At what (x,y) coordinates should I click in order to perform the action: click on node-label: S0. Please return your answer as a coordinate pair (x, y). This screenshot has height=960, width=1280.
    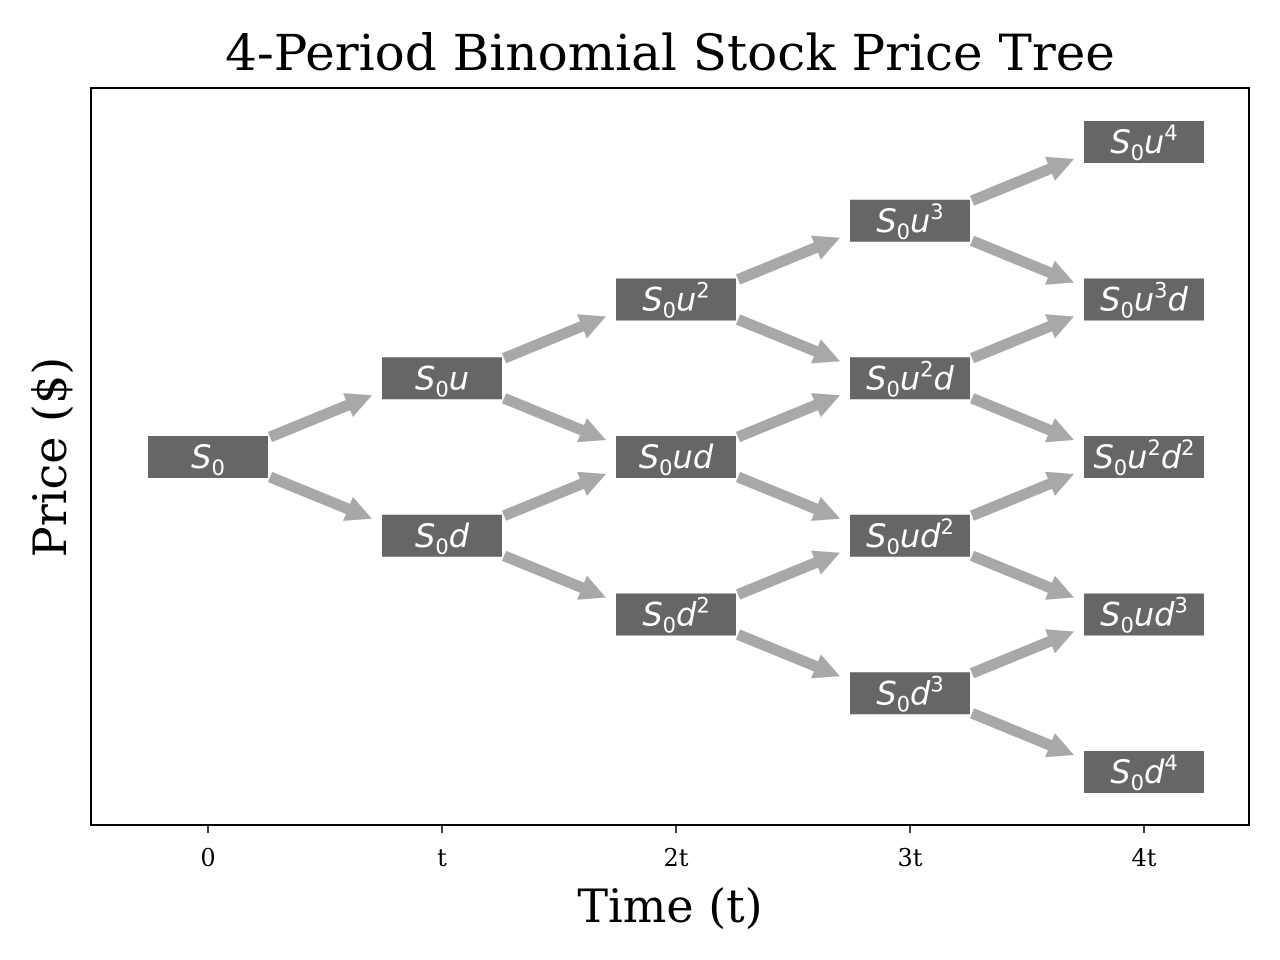
    Looking at the image, I should click on (208, 459).